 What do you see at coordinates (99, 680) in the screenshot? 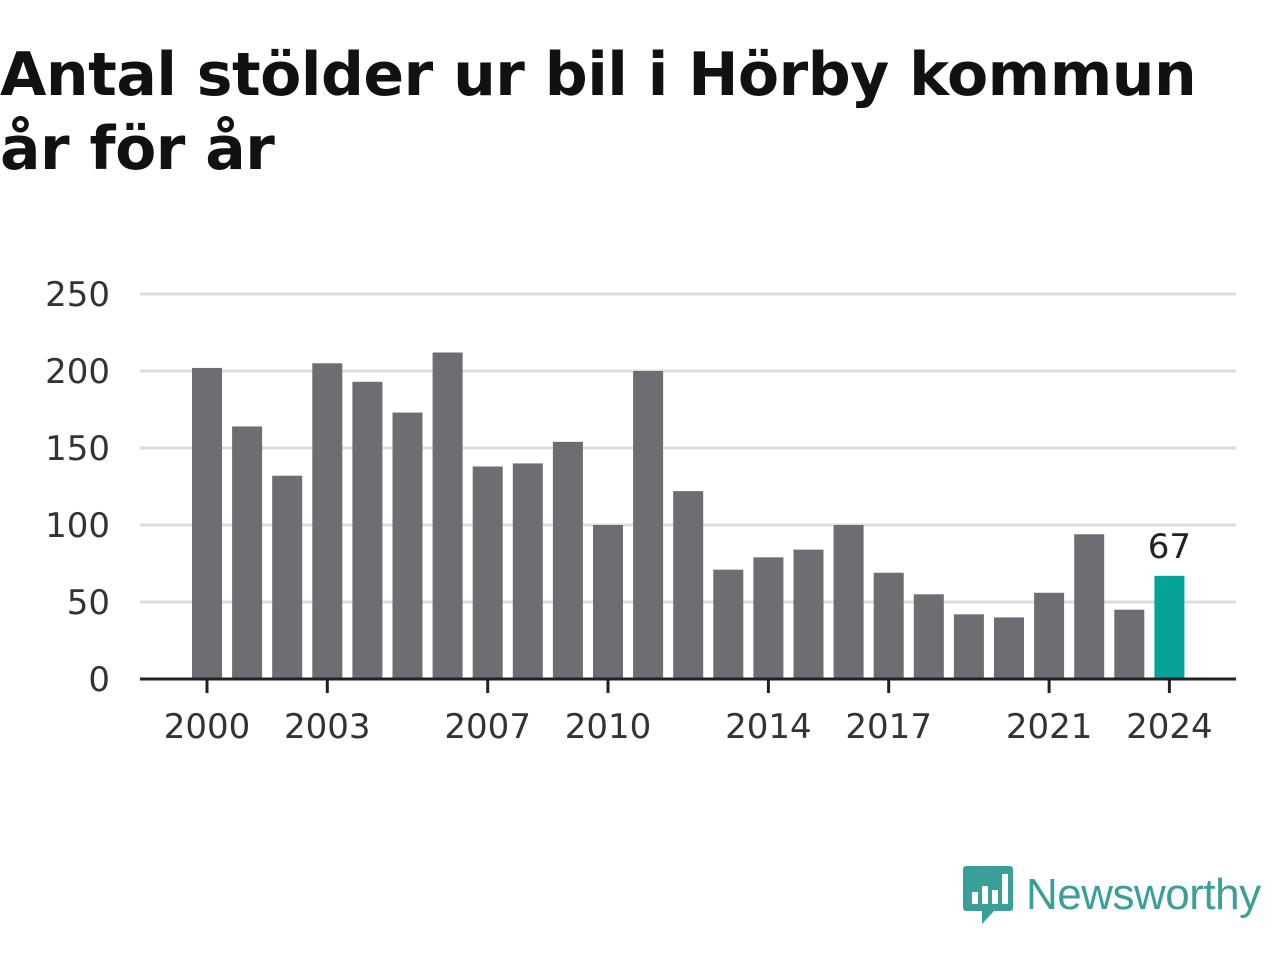
I see `y-tick-label: 0` at bounding box center [99, 680].